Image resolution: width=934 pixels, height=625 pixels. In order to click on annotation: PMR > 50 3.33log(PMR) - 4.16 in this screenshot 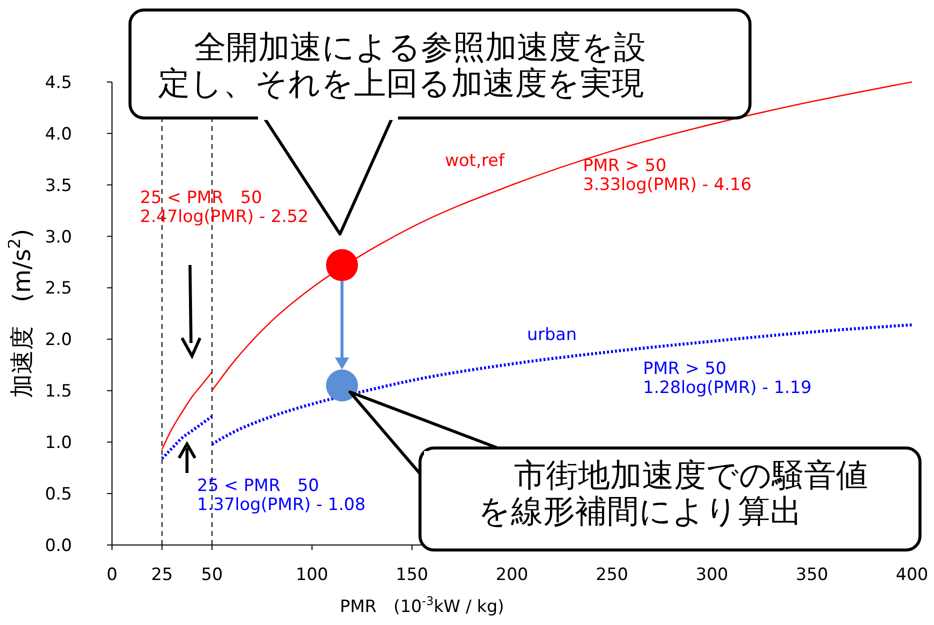, I will do `click(667, 176)`.